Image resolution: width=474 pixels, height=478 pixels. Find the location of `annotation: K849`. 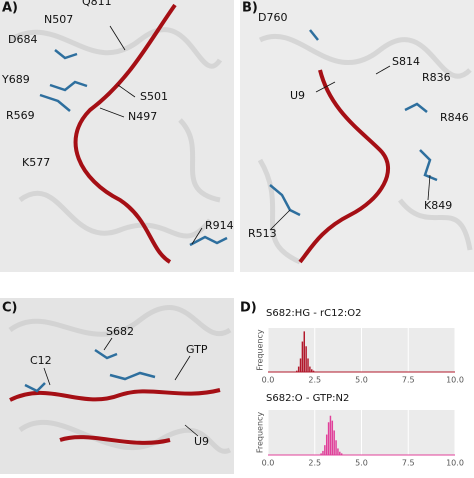

annotation: K849 is located at coordinates (438, 205).